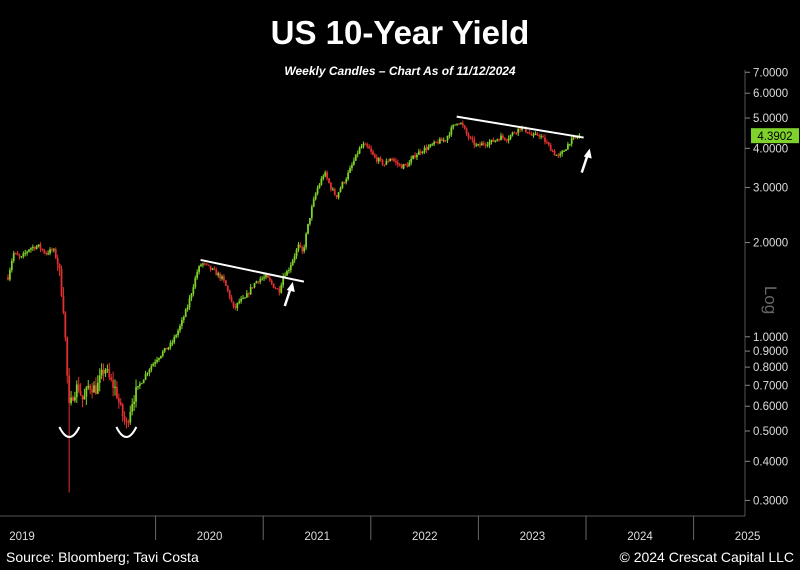 The width and height of the screenshot is (800, 570). I want to click on y-tick-label: 0.4000, so click(770, 462).